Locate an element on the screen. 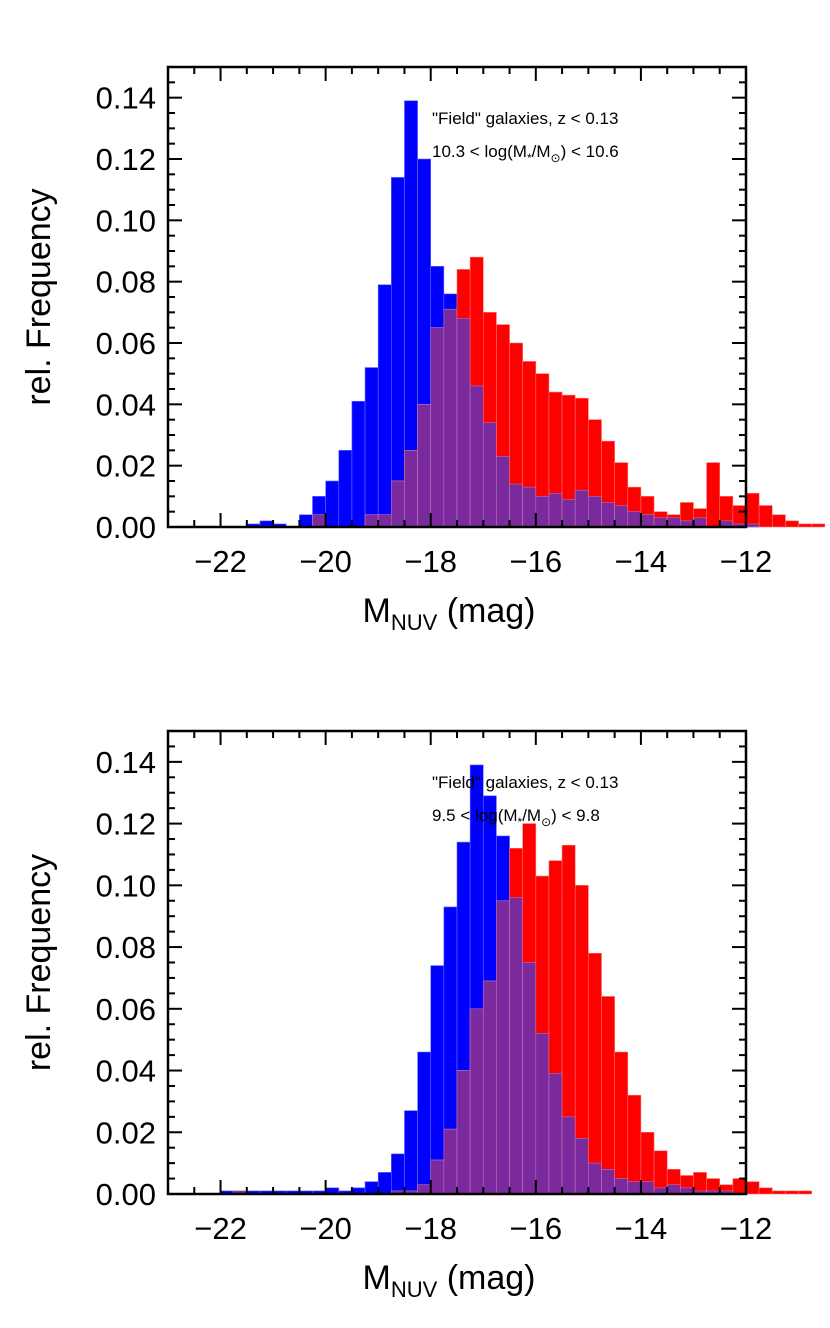 The width and height of the screenshot is (830, 1328). annotation-line-2: 10.3 < log(M*/M⊙) < 10.6 is located at coordinates (525, 153).